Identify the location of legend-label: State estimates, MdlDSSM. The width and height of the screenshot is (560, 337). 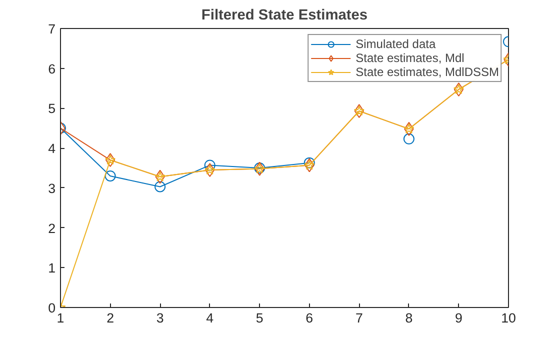
(427, 72).